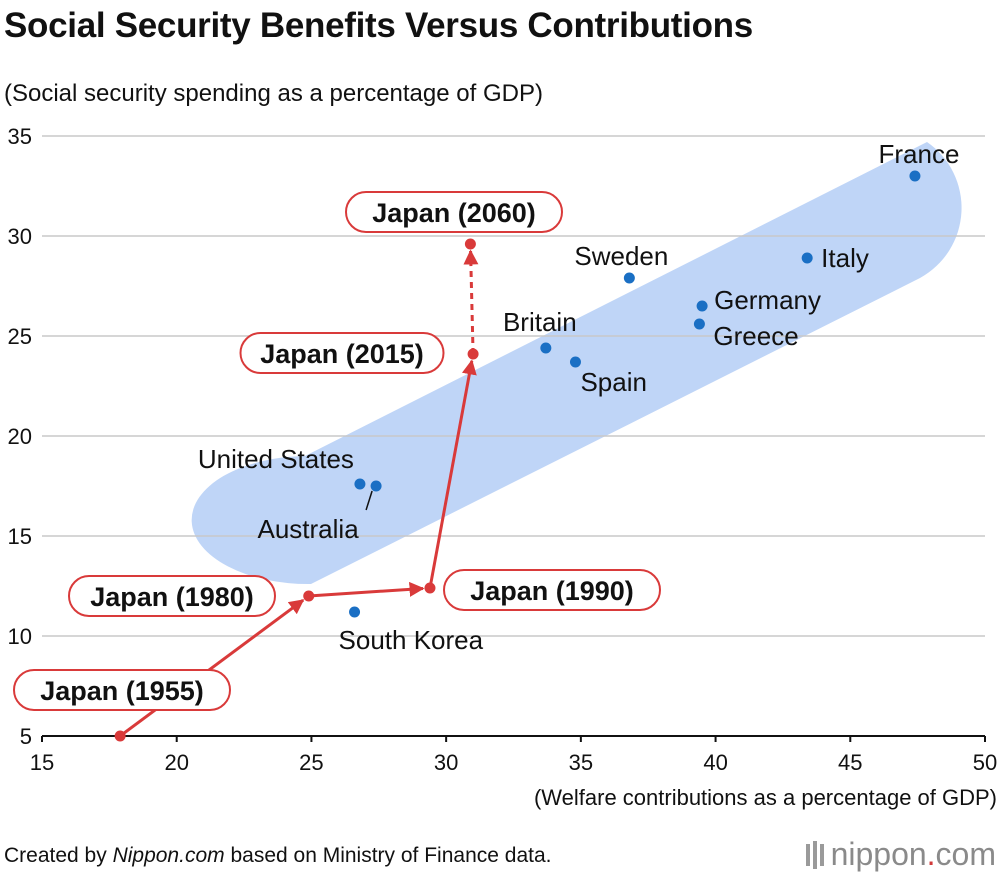 This screenshot has height=874, width=1000. What do you see at coordinates (621, 256) in the screenshot?
I see `country-label-2: Sweden` at bounding box center [621, 256].